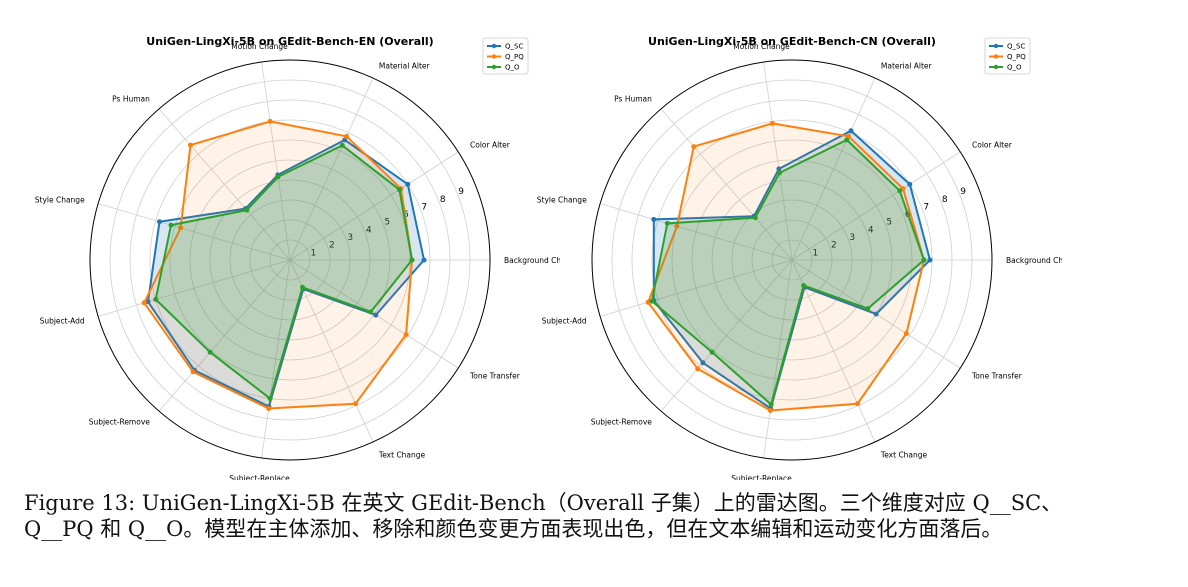 This screenshot has height=587, width=1188. What do you see at coordinates (834, 246) in the screenshot?
I see `radial-tick-label: 2` at bounding box center [834, 246].